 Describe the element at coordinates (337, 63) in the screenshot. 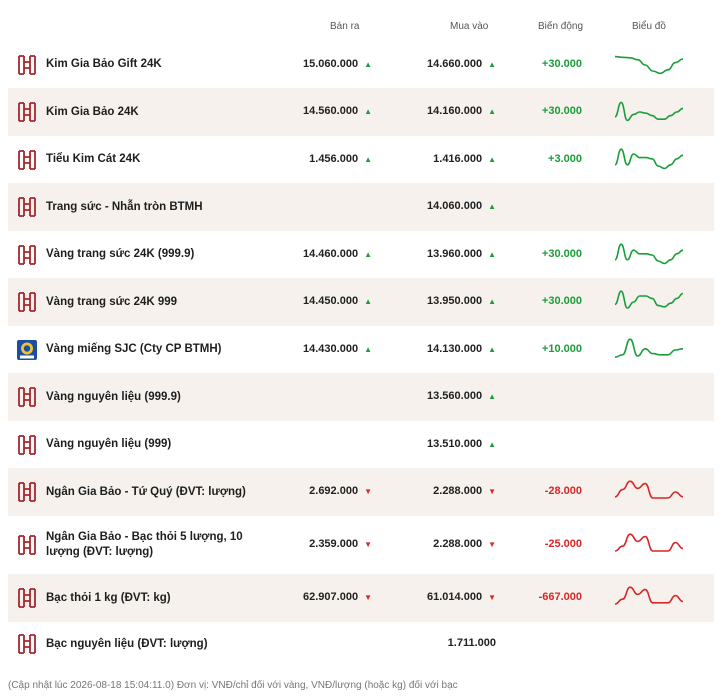

I see `sell-price: 15.060.000 ▲` at that location.